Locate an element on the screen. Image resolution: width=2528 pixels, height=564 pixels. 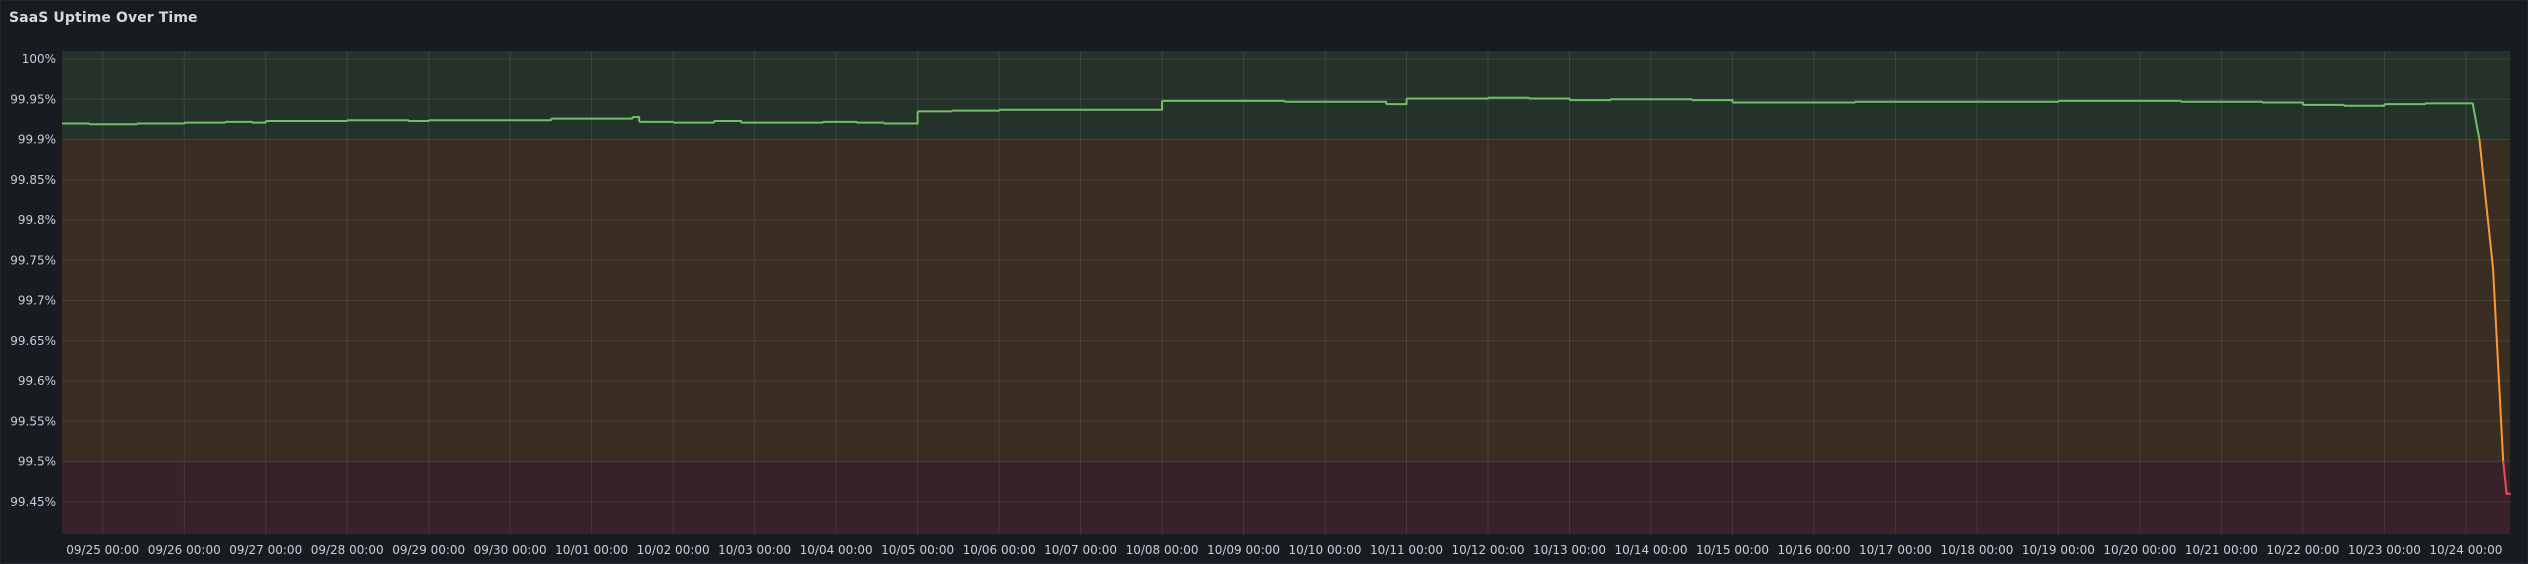
panel-title: SaaS Uptime Over Time is located at coordinates (103, 18).